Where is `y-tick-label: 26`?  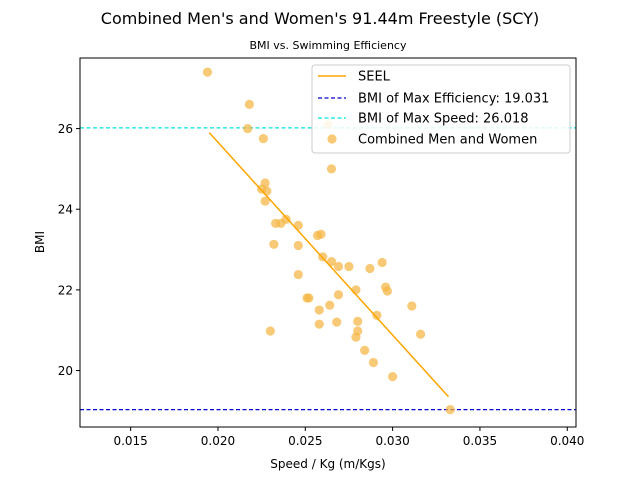
y-tick-label: 26 is located at coordinates (65, 129).